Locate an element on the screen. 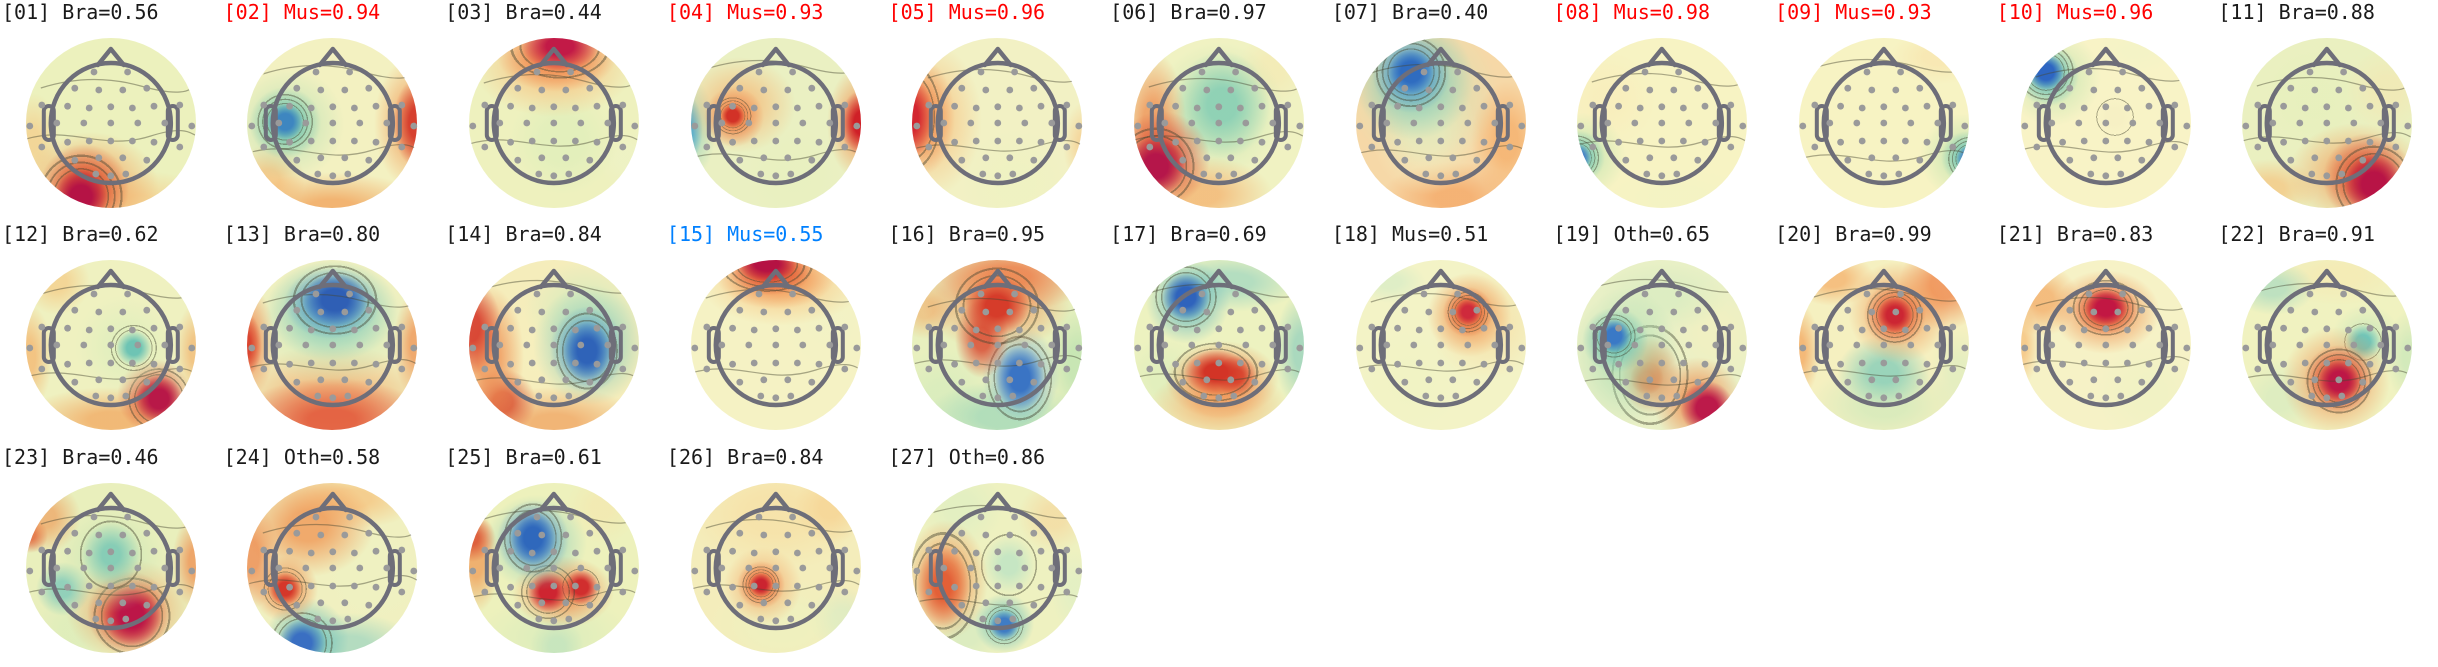 Image resolution: width=2438 pixels, height=667 pixels. component-title: [09] Mus=0.93 is located at coordinates (1853, 12).